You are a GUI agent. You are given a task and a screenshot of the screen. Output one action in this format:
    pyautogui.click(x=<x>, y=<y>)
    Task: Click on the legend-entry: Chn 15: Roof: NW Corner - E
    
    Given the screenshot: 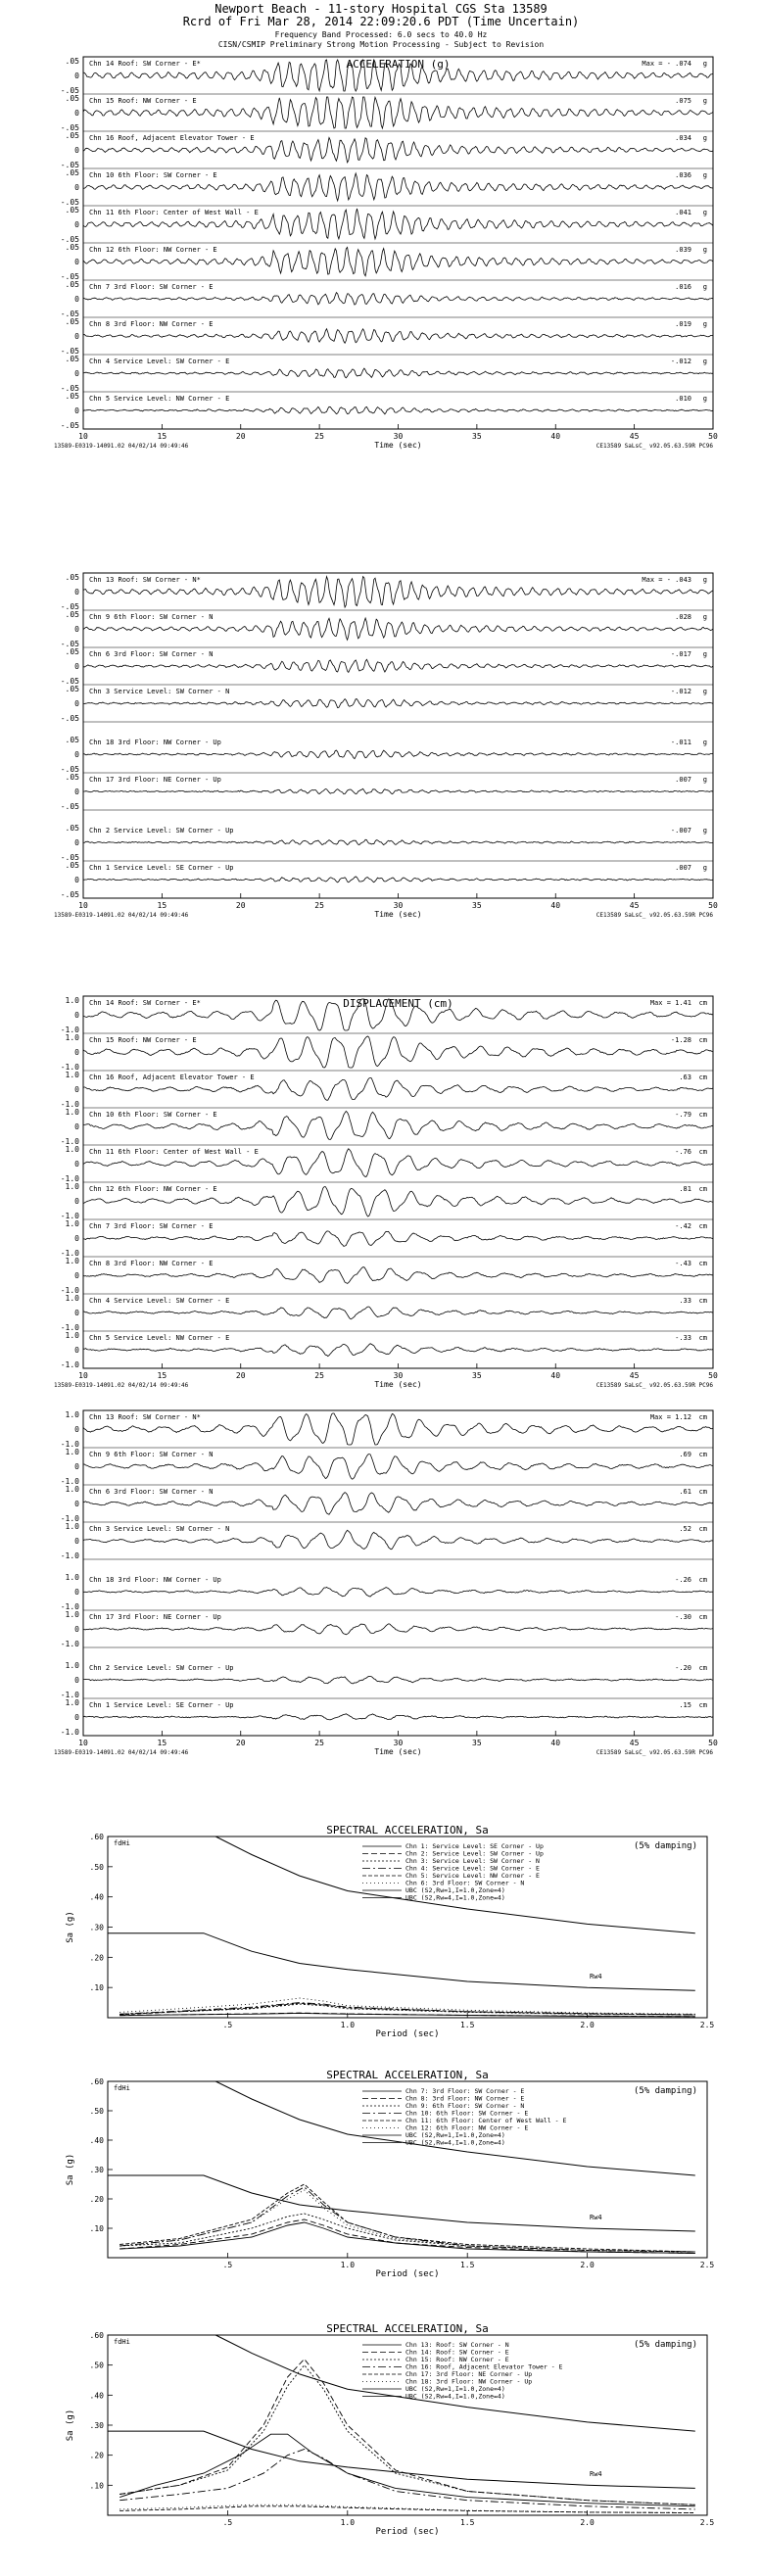 What is the action you would take?
    pyautogui.click(x=457, y=2360)
    